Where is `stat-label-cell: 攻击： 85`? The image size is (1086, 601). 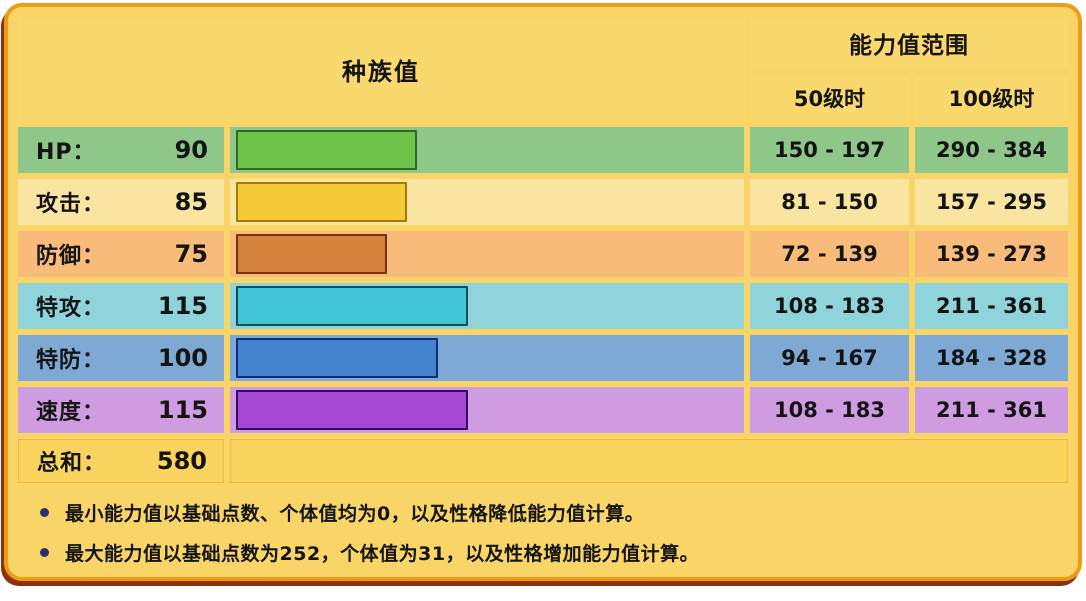 stat-label-cell: 攻击： 85 is located at coordinates (121, 202).